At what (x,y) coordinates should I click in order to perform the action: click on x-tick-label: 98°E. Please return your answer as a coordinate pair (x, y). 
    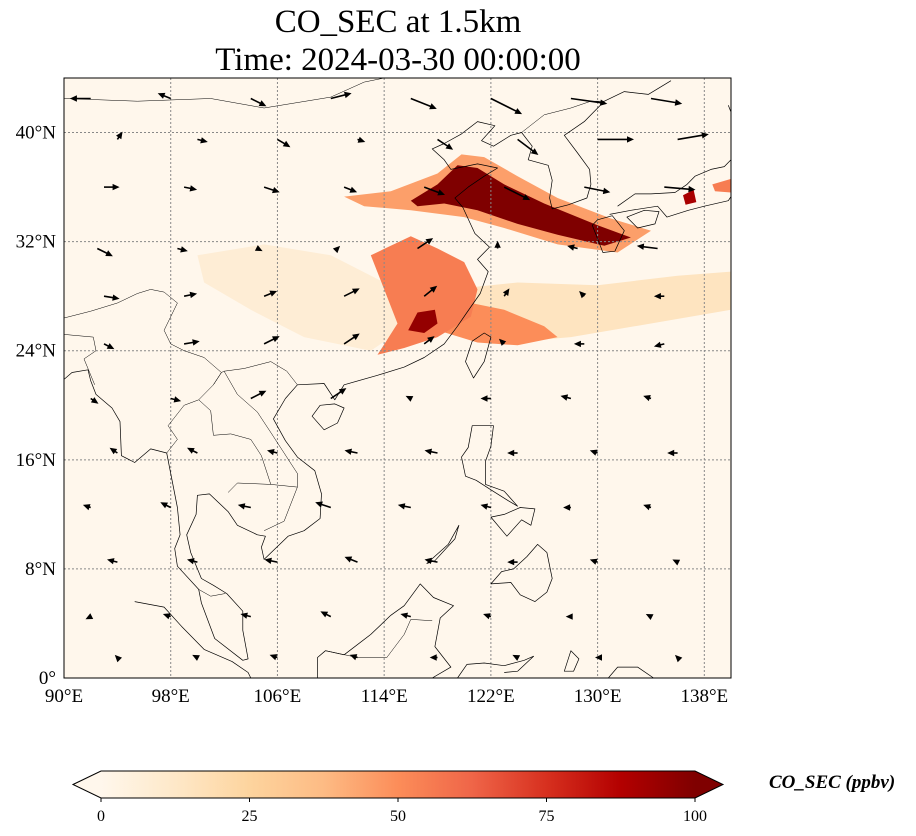
    Looking at the image, I should click on (171, 696).